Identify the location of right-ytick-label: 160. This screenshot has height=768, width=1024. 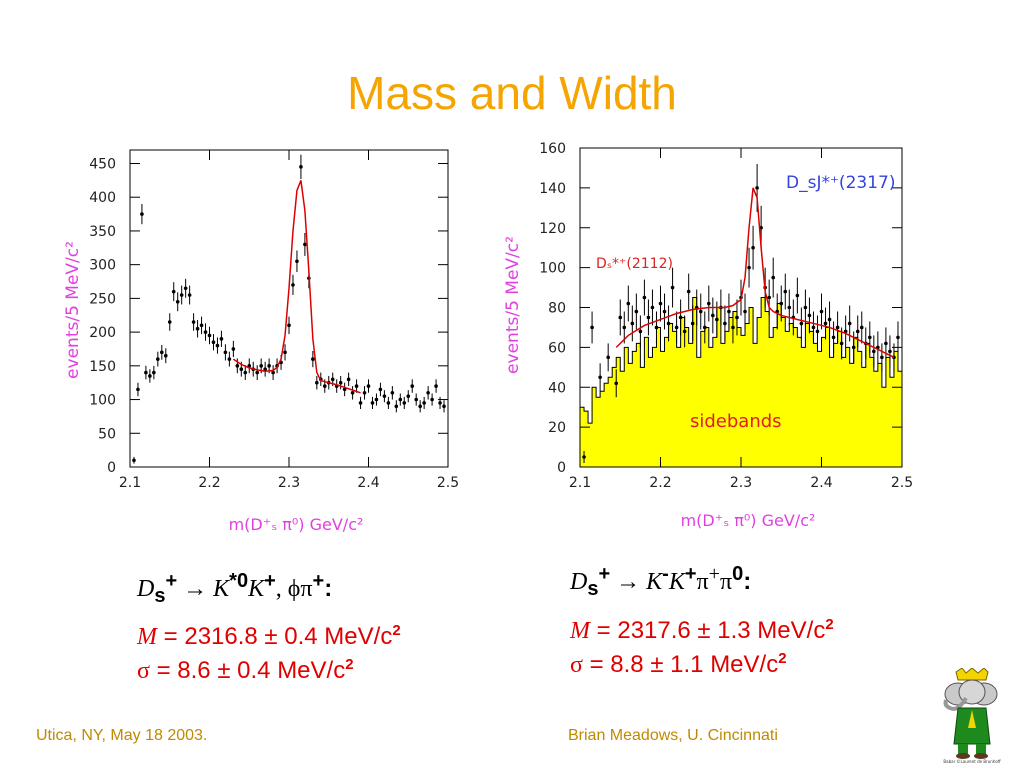
(552, 149).